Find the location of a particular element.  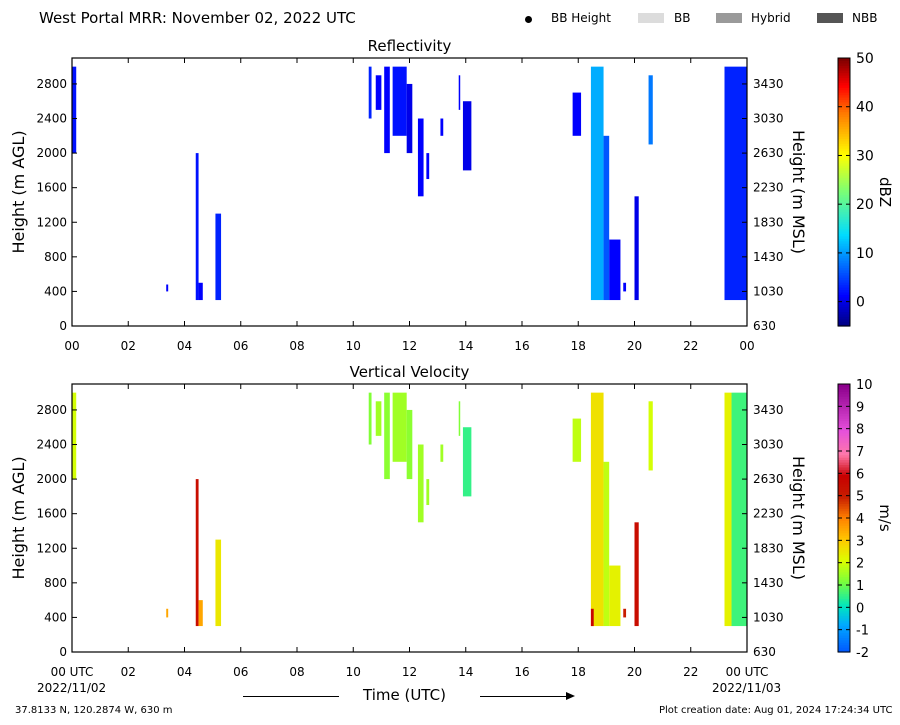

x-tick-label-0-10: 20 is located at coordinates (634, 346).